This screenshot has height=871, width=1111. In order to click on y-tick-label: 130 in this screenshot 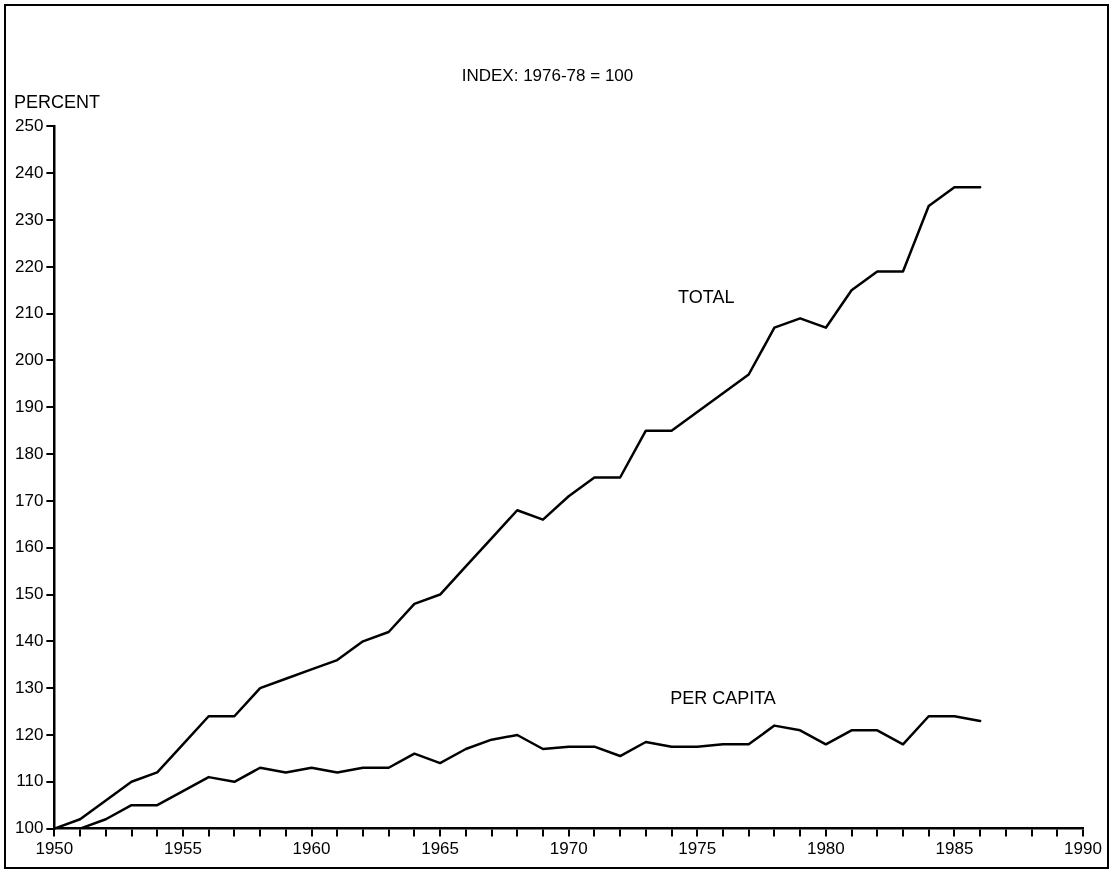, I will do `click(29, 687)`.